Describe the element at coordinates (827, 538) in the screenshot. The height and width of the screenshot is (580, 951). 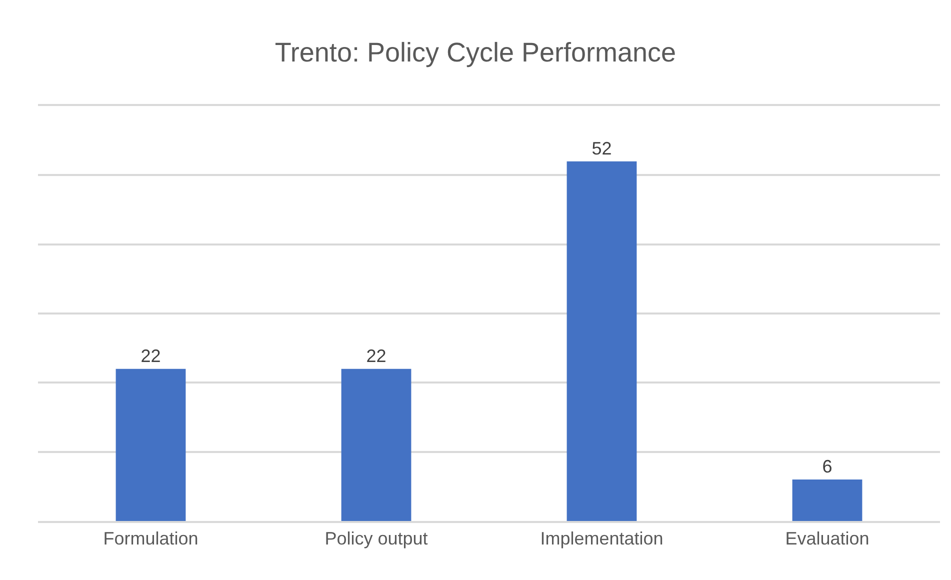
I see `x-tick-label: Evaluation` at that location.